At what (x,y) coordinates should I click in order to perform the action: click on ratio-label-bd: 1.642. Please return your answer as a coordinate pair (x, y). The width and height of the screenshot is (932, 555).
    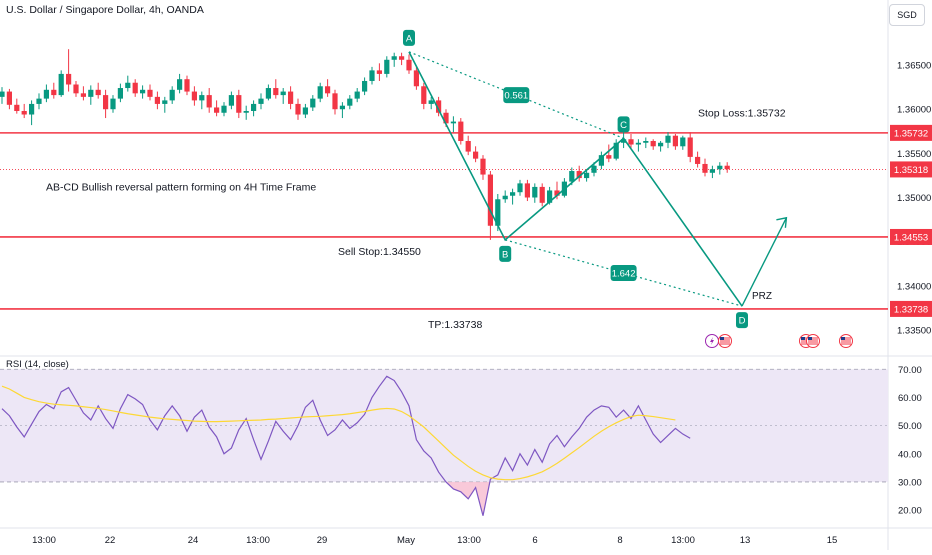
    Looking at the image, I should click on (624, 273).